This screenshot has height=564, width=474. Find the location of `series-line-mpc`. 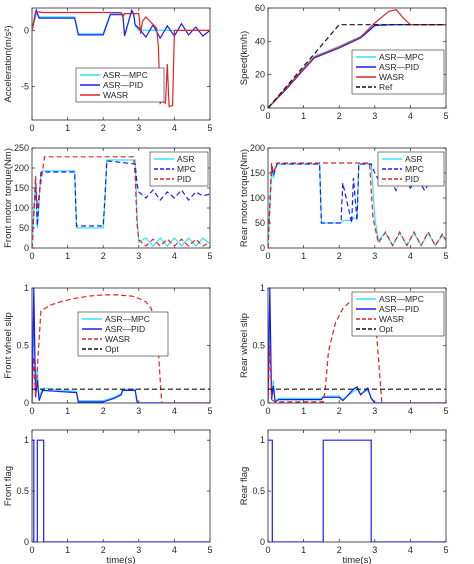

series-line-mpc is located at coordinates (121, 204).